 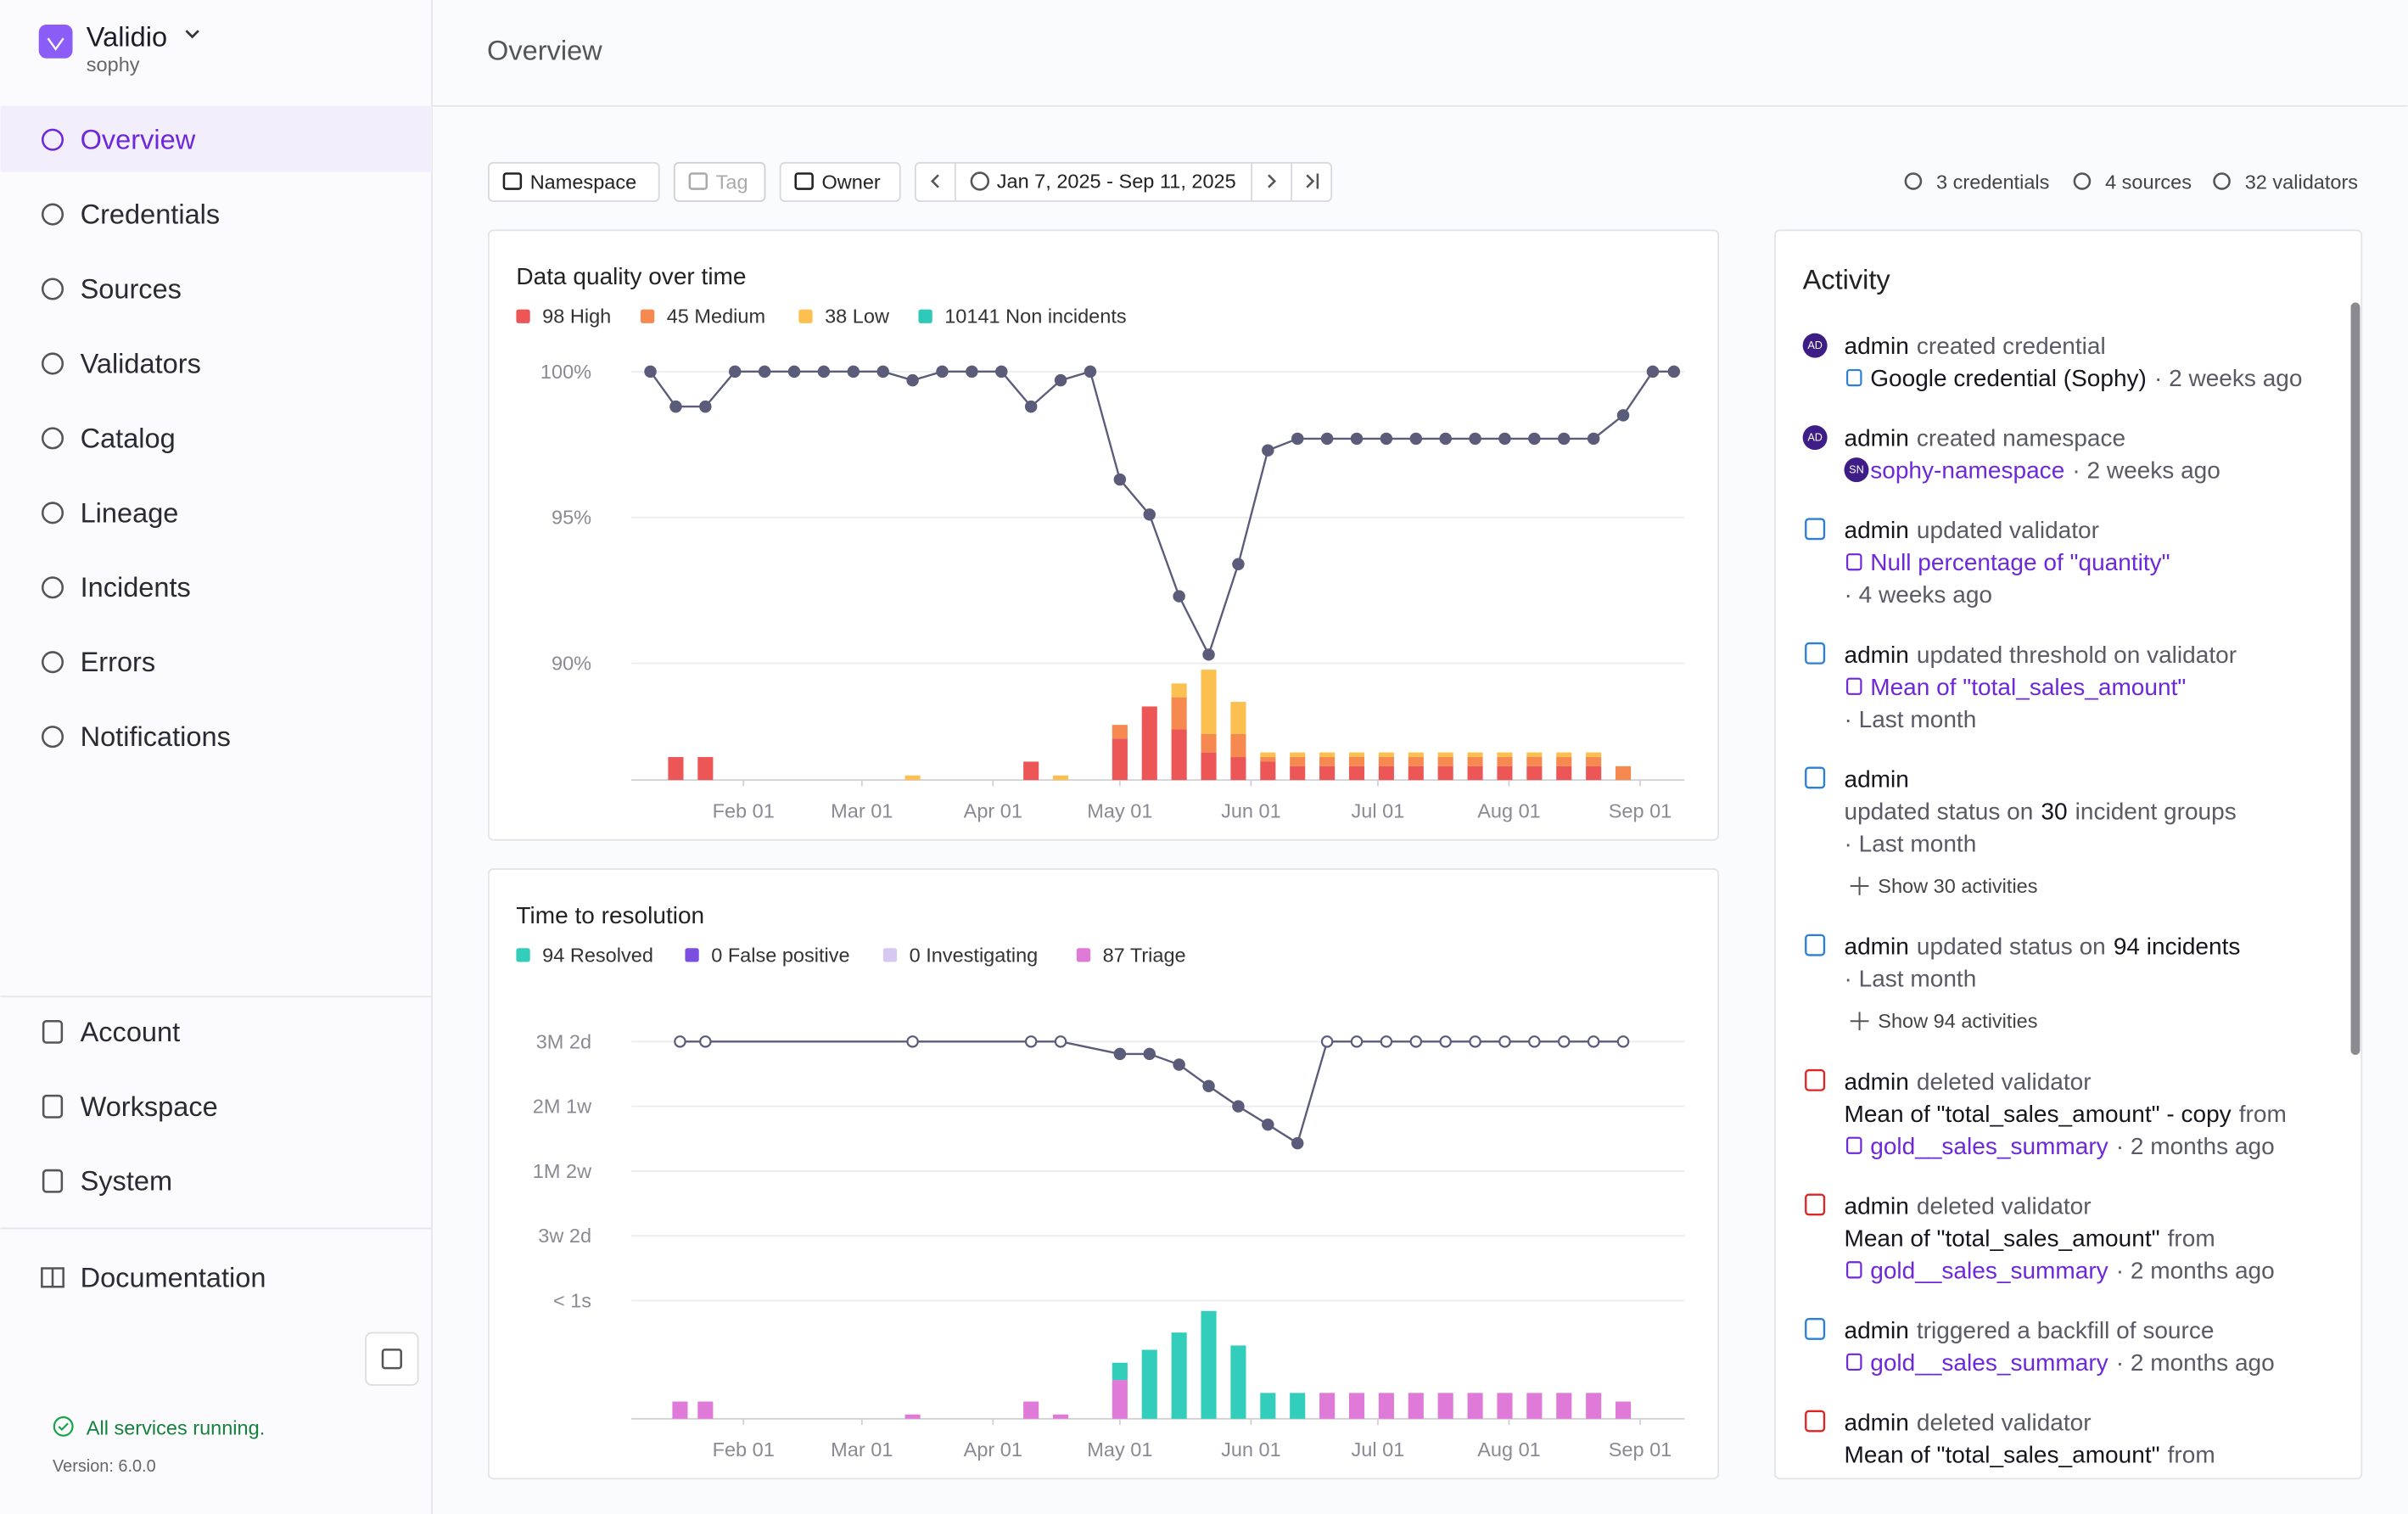 I want to click on filter-label: Owner, so click(x=850, y=182).